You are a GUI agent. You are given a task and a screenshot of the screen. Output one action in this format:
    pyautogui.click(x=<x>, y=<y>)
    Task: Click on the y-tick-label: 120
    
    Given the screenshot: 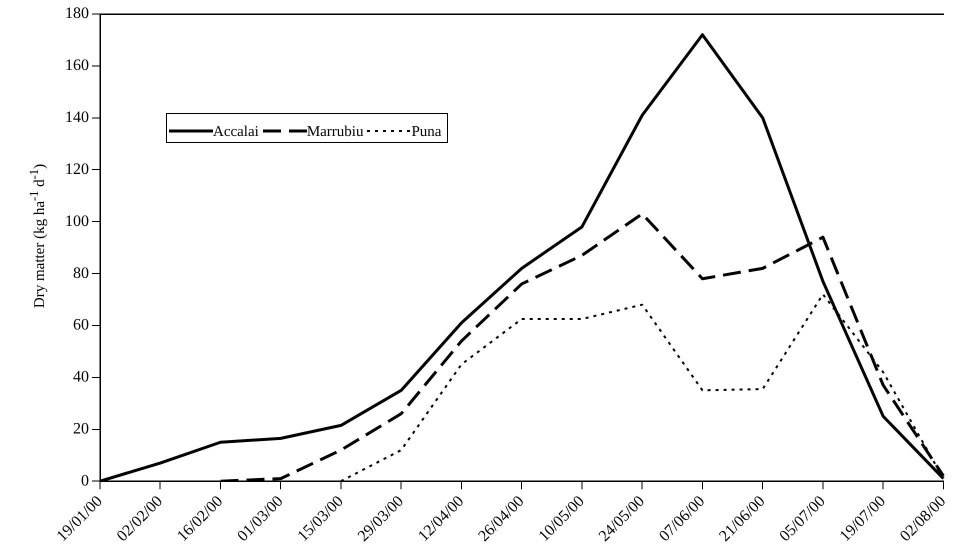 What is the action you would take?
    pyautogui.click(x=77, y=169)
    